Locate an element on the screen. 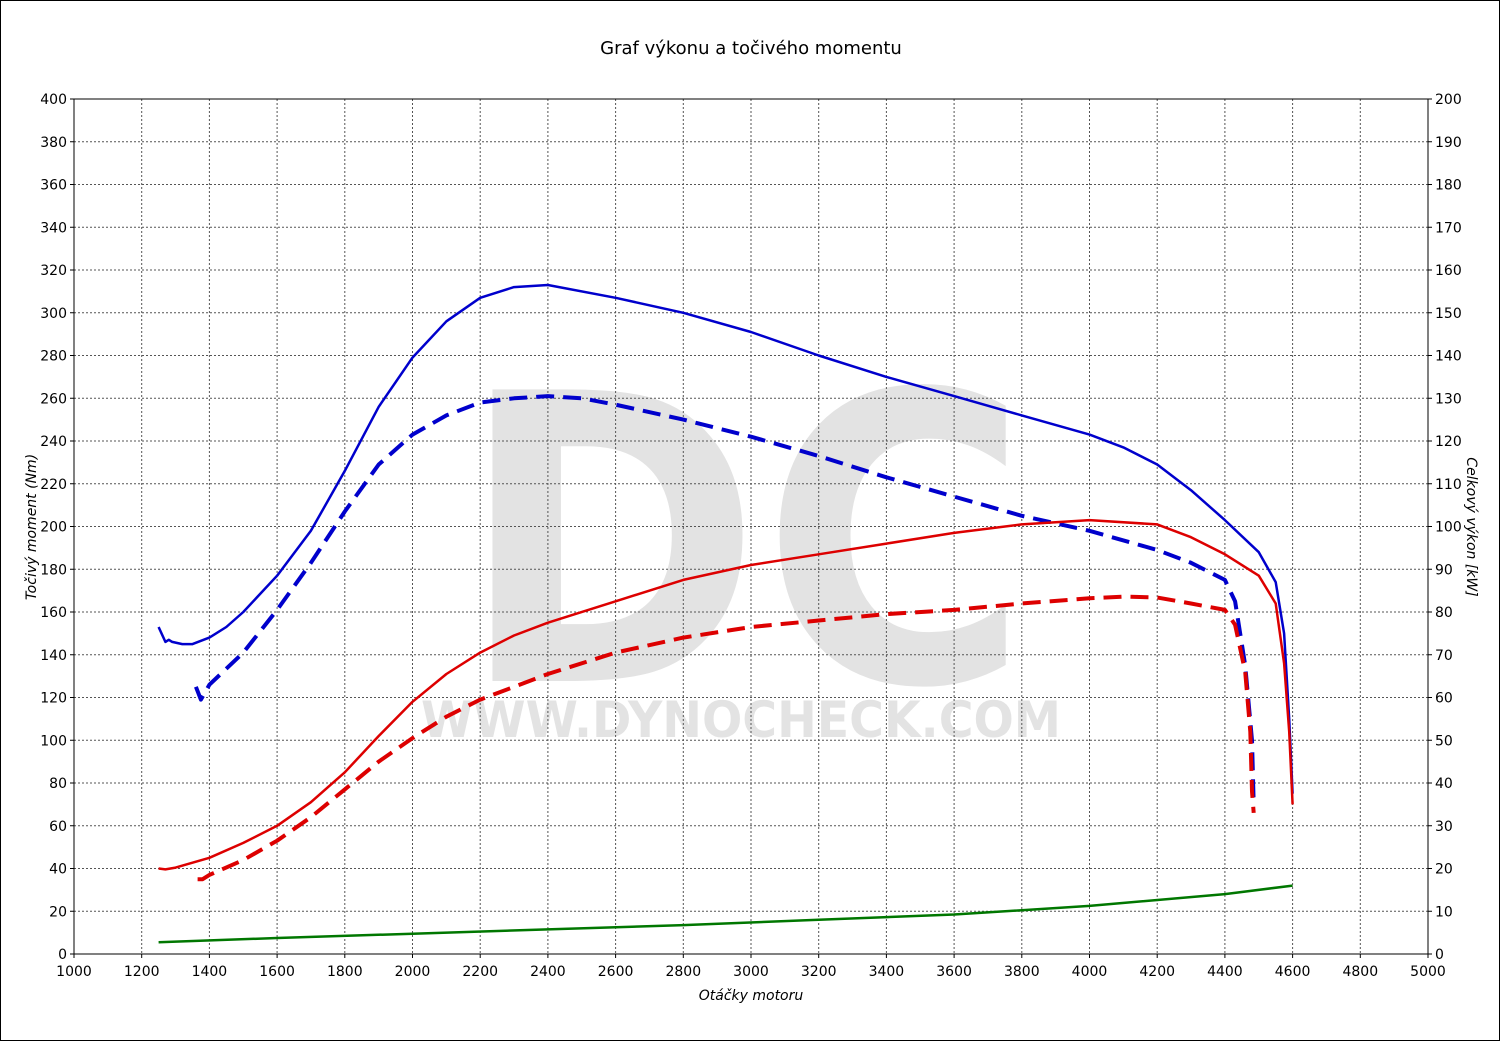 The width and height of the screenshot is (1500, 1042). x-tick-label: 4600 is located at coordinates (1293, 972).